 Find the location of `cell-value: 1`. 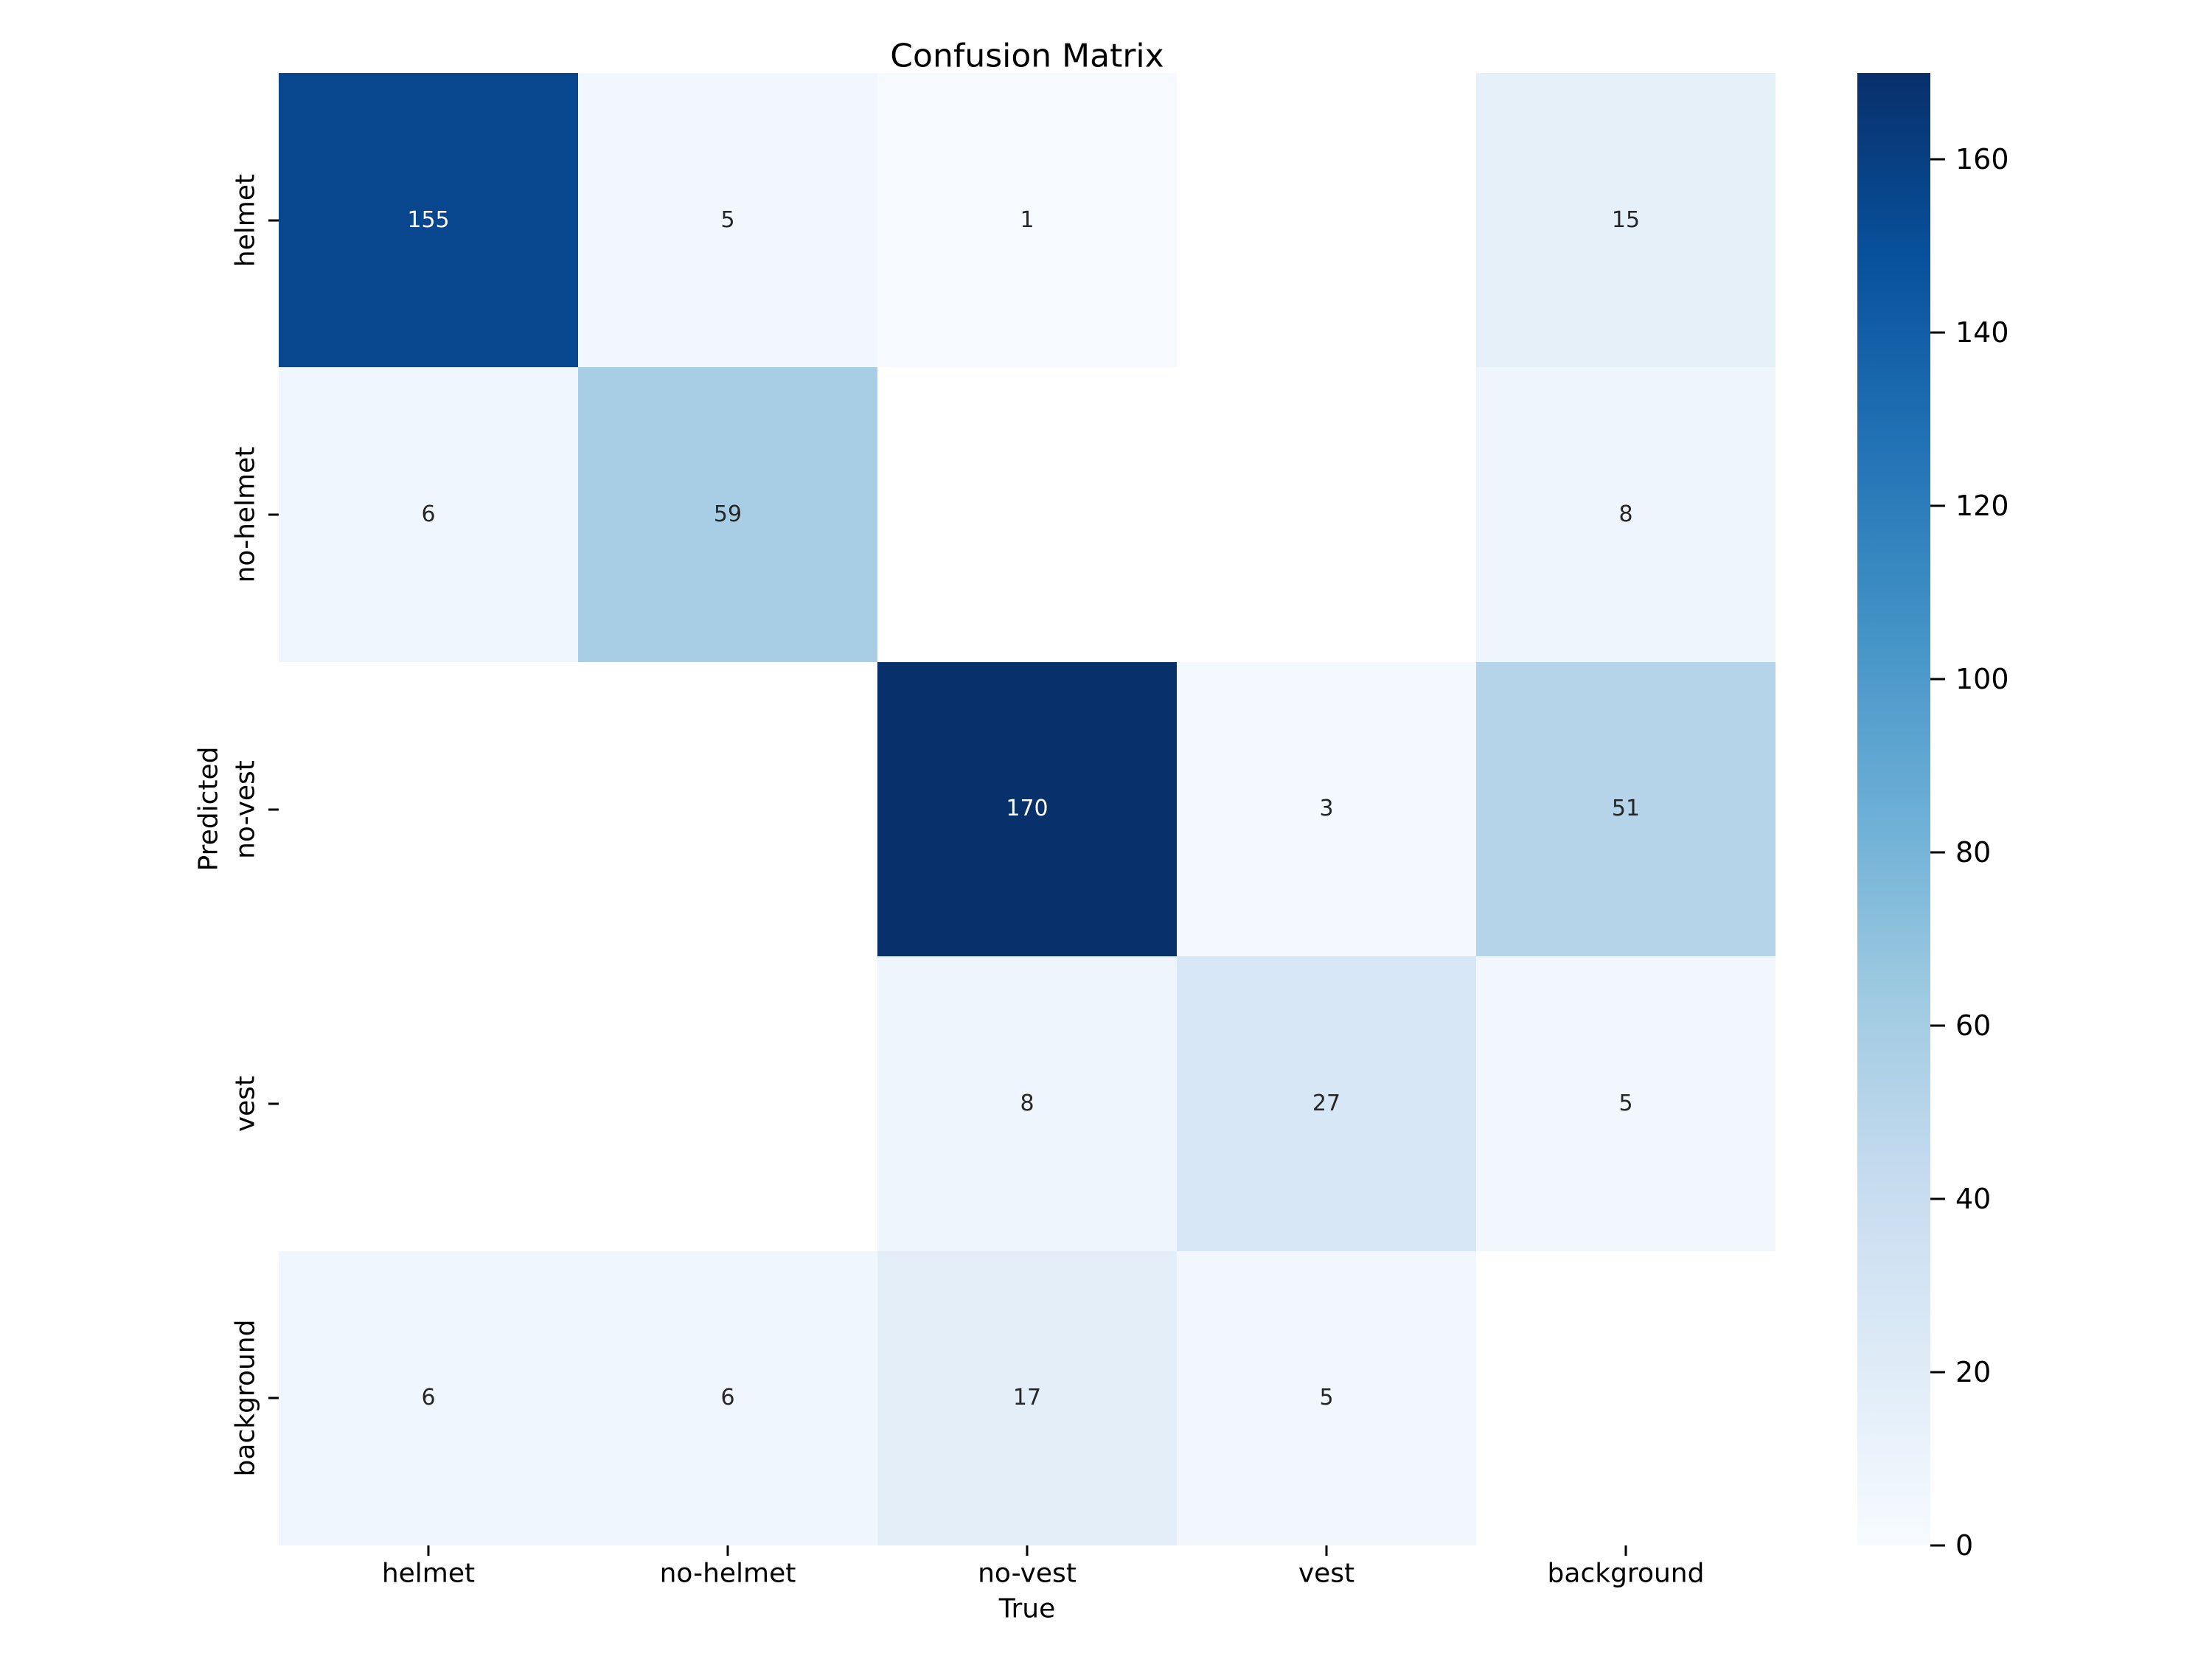

cell-value: 1 is located at coordinates (1027, 219).